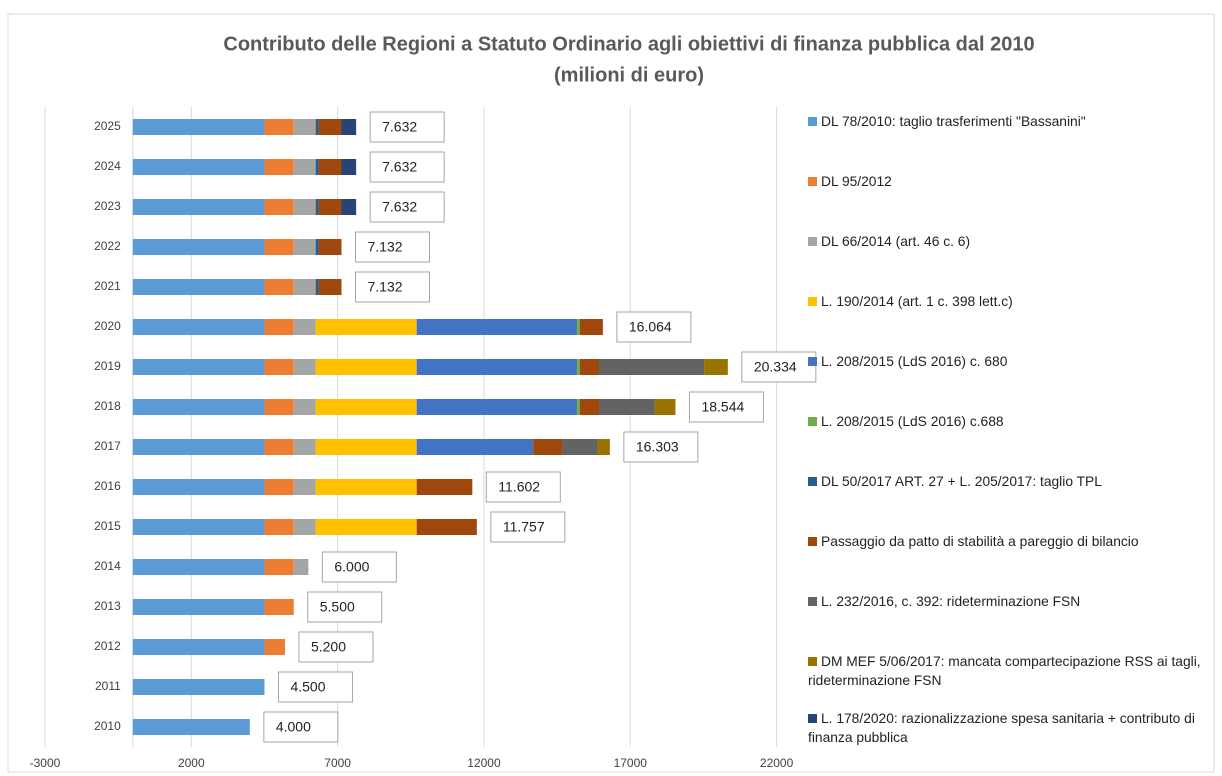 The height and width of the screenshot is (776, 1222). I want to click on y-tick-label: 2019, so click(107, 366).